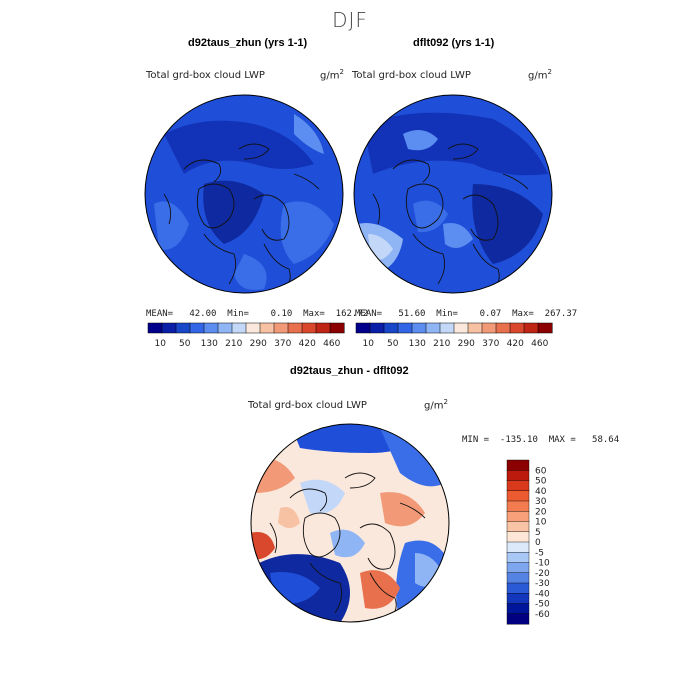 The image size is (700, 700). Describe the element at coordinates (466, 314) in the screenshot. I see `panel2-stats: MEAN= 51.60 Min= 0.07 Max= 267.37` at that location.